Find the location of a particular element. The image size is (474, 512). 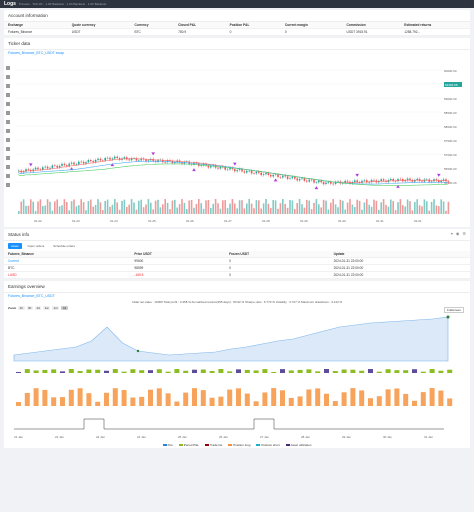

earnings-chart-label: Futures_Binance_BTC_USDT is located at coordinates (31, 296).